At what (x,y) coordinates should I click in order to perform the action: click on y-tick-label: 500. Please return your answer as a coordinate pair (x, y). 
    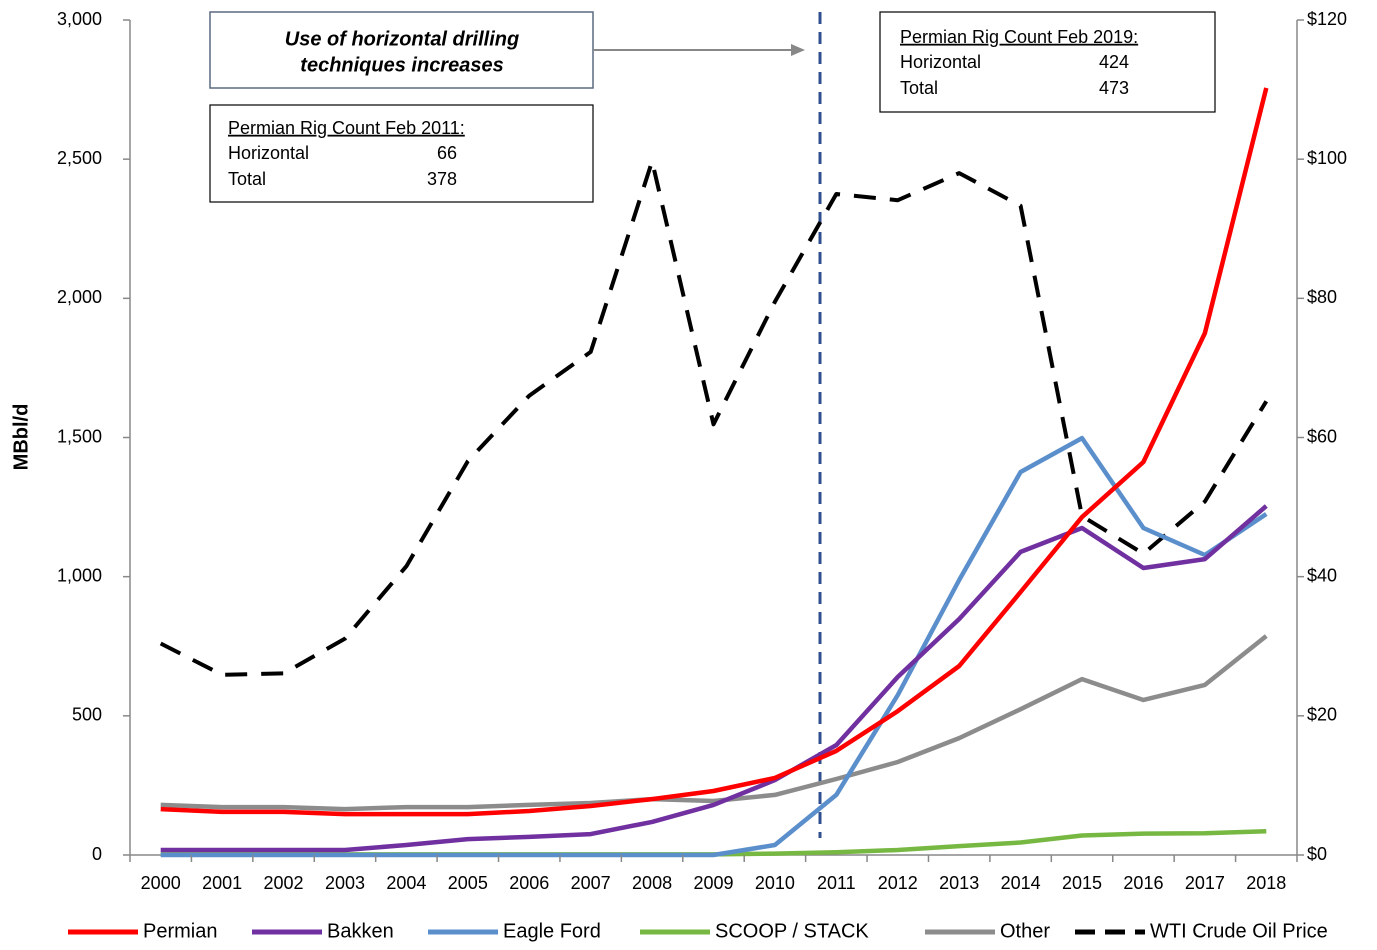
    Looking at the image, I should click on (87, 715).